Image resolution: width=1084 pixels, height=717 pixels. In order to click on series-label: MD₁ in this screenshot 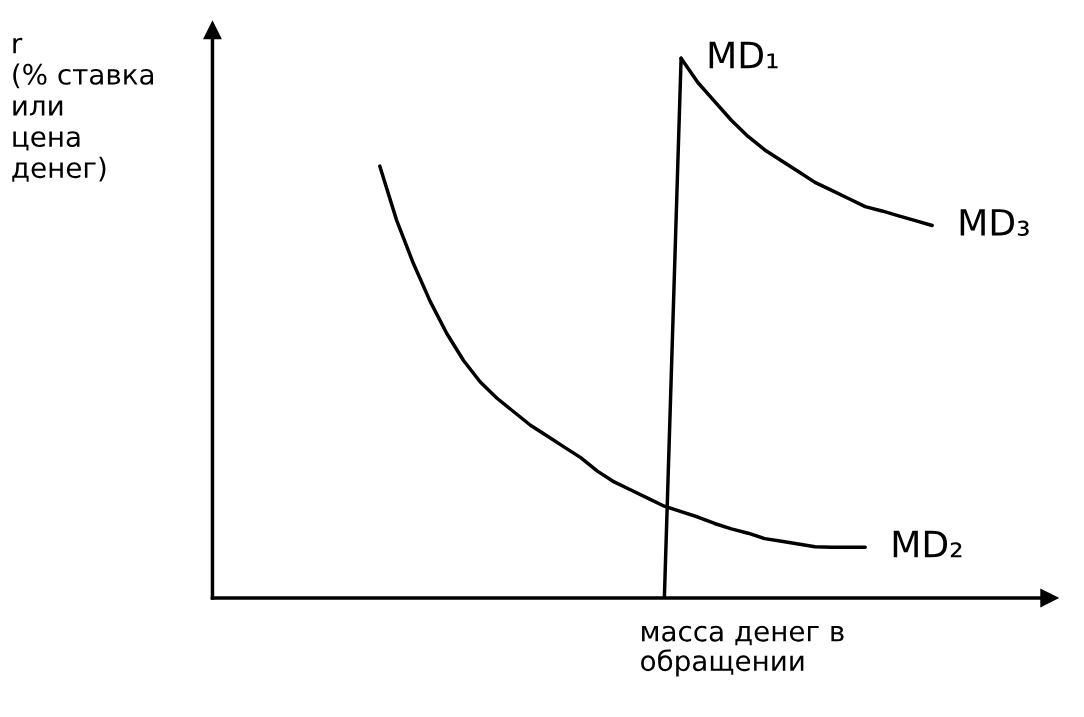, I will do `click(743, 55)`.